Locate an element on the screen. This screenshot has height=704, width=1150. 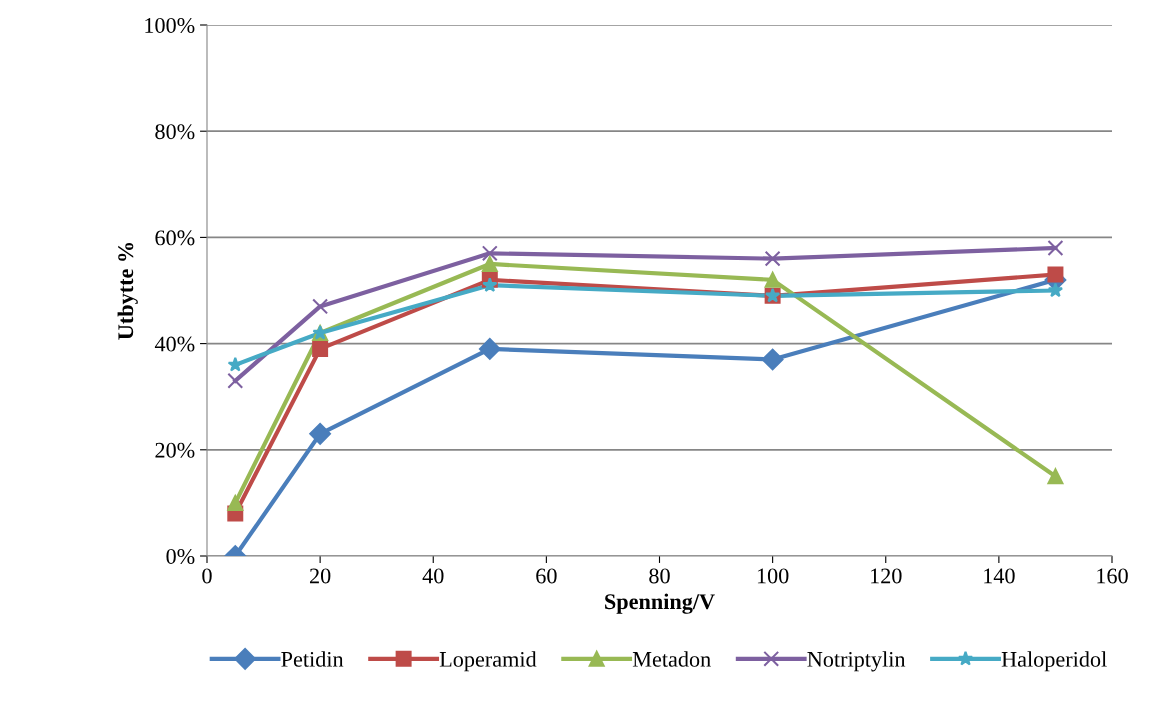
x-tick-label: 0 is located at coordinates (207, 576).